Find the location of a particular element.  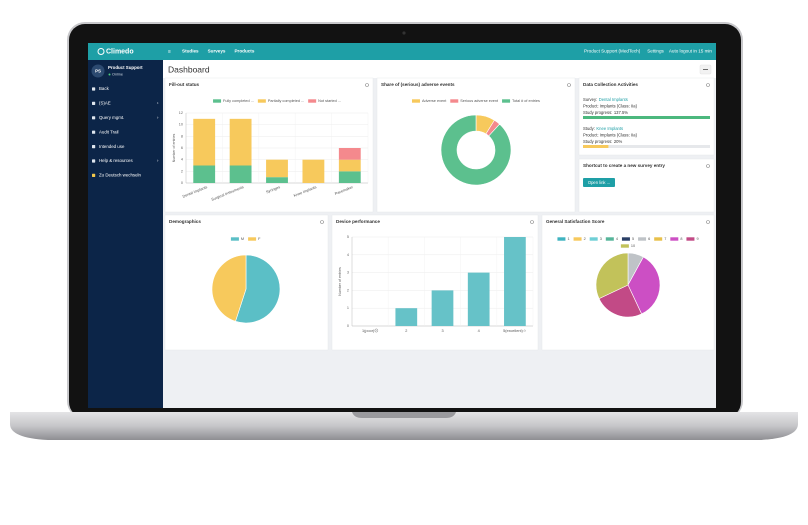

legend-item: 7 is located at coordinates (660, 239).